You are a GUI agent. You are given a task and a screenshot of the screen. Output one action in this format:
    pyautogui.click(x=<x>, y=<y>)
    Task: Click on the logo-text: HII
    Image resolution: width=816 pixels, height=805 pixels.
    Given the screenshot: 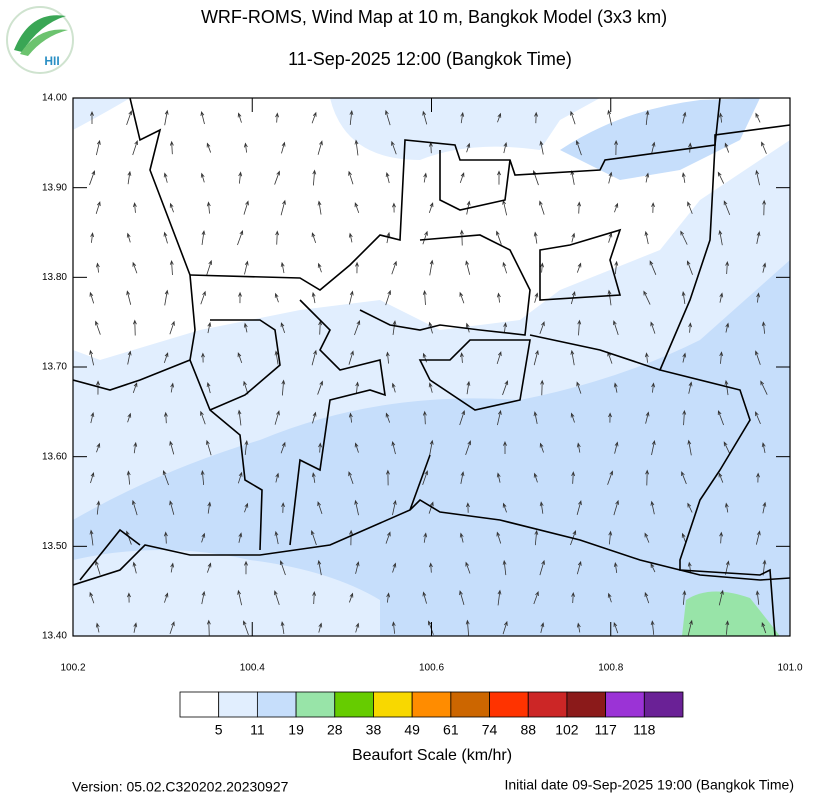 What is the action you would take?
    pyautogui.click(x=51, y=61)
    